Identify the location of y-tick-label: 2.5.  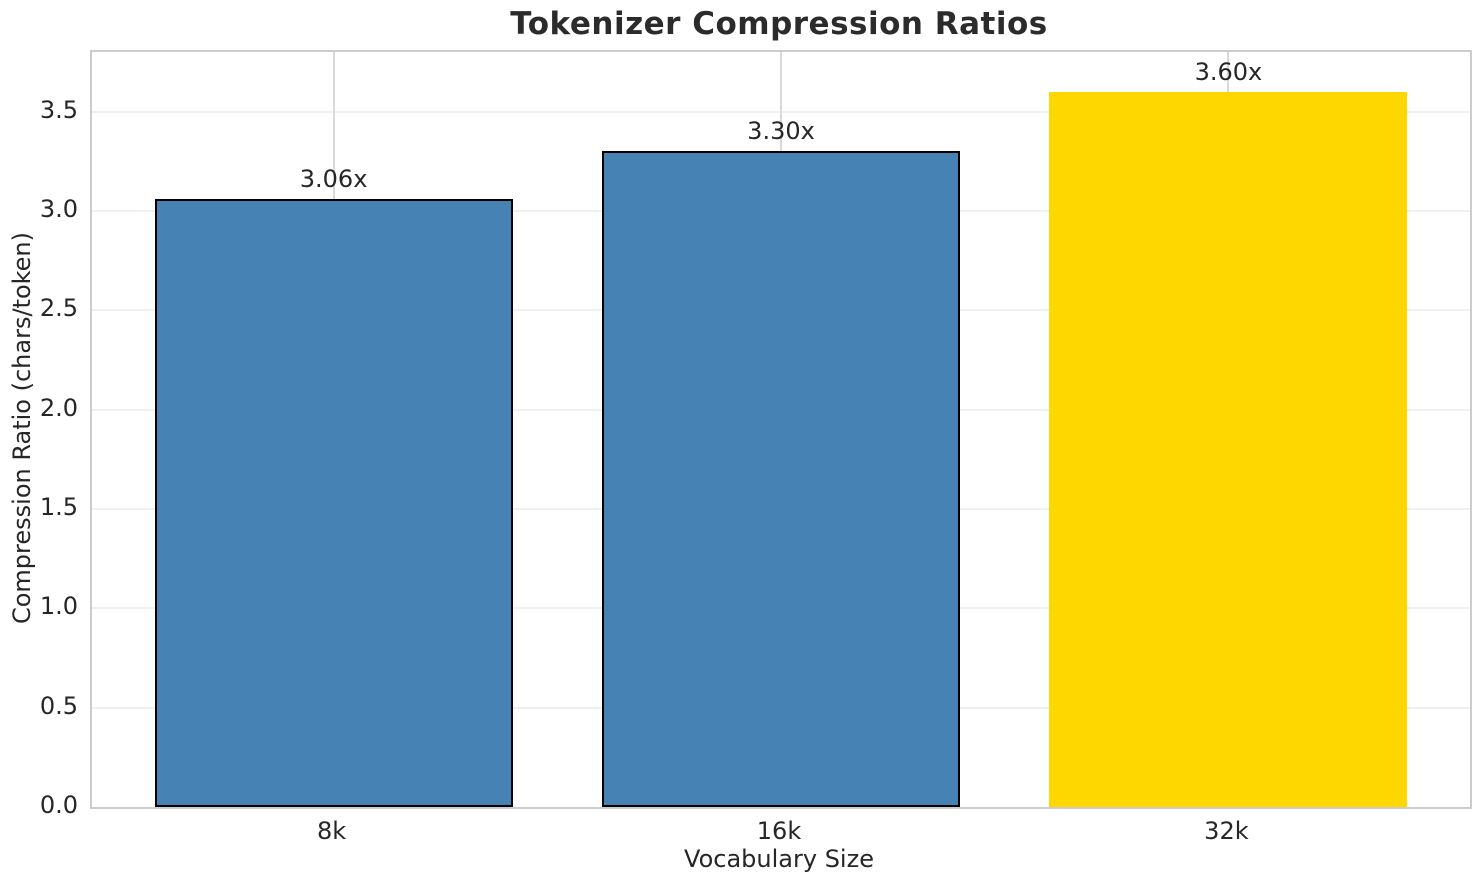
(58, 308).